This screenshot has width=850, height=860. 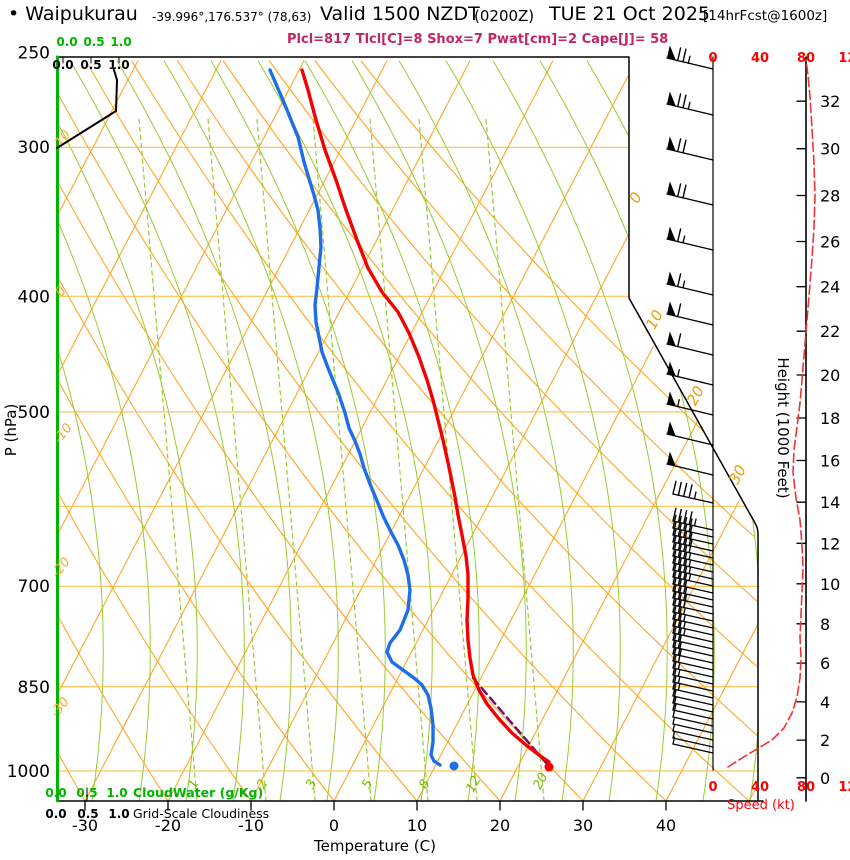 What do you see at coordinates (830, 331) in the screenshot?
I see `svg-text: 22` at bounding box center [830, 331].